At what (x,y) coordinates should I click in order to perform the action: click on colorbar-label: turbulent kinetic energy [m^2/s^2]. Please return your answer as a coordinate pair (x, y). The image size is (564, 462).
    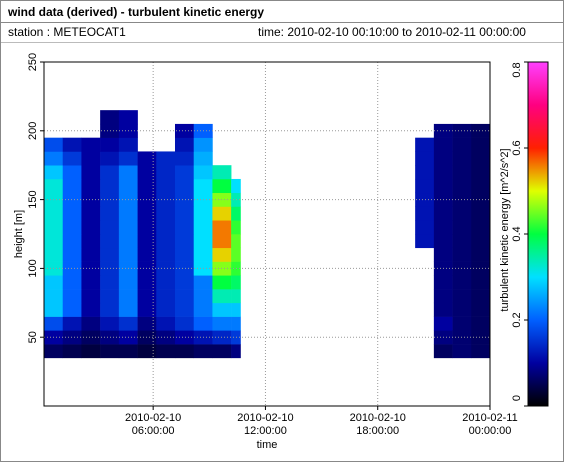
    Looking at the image, I should click on (505, 229).